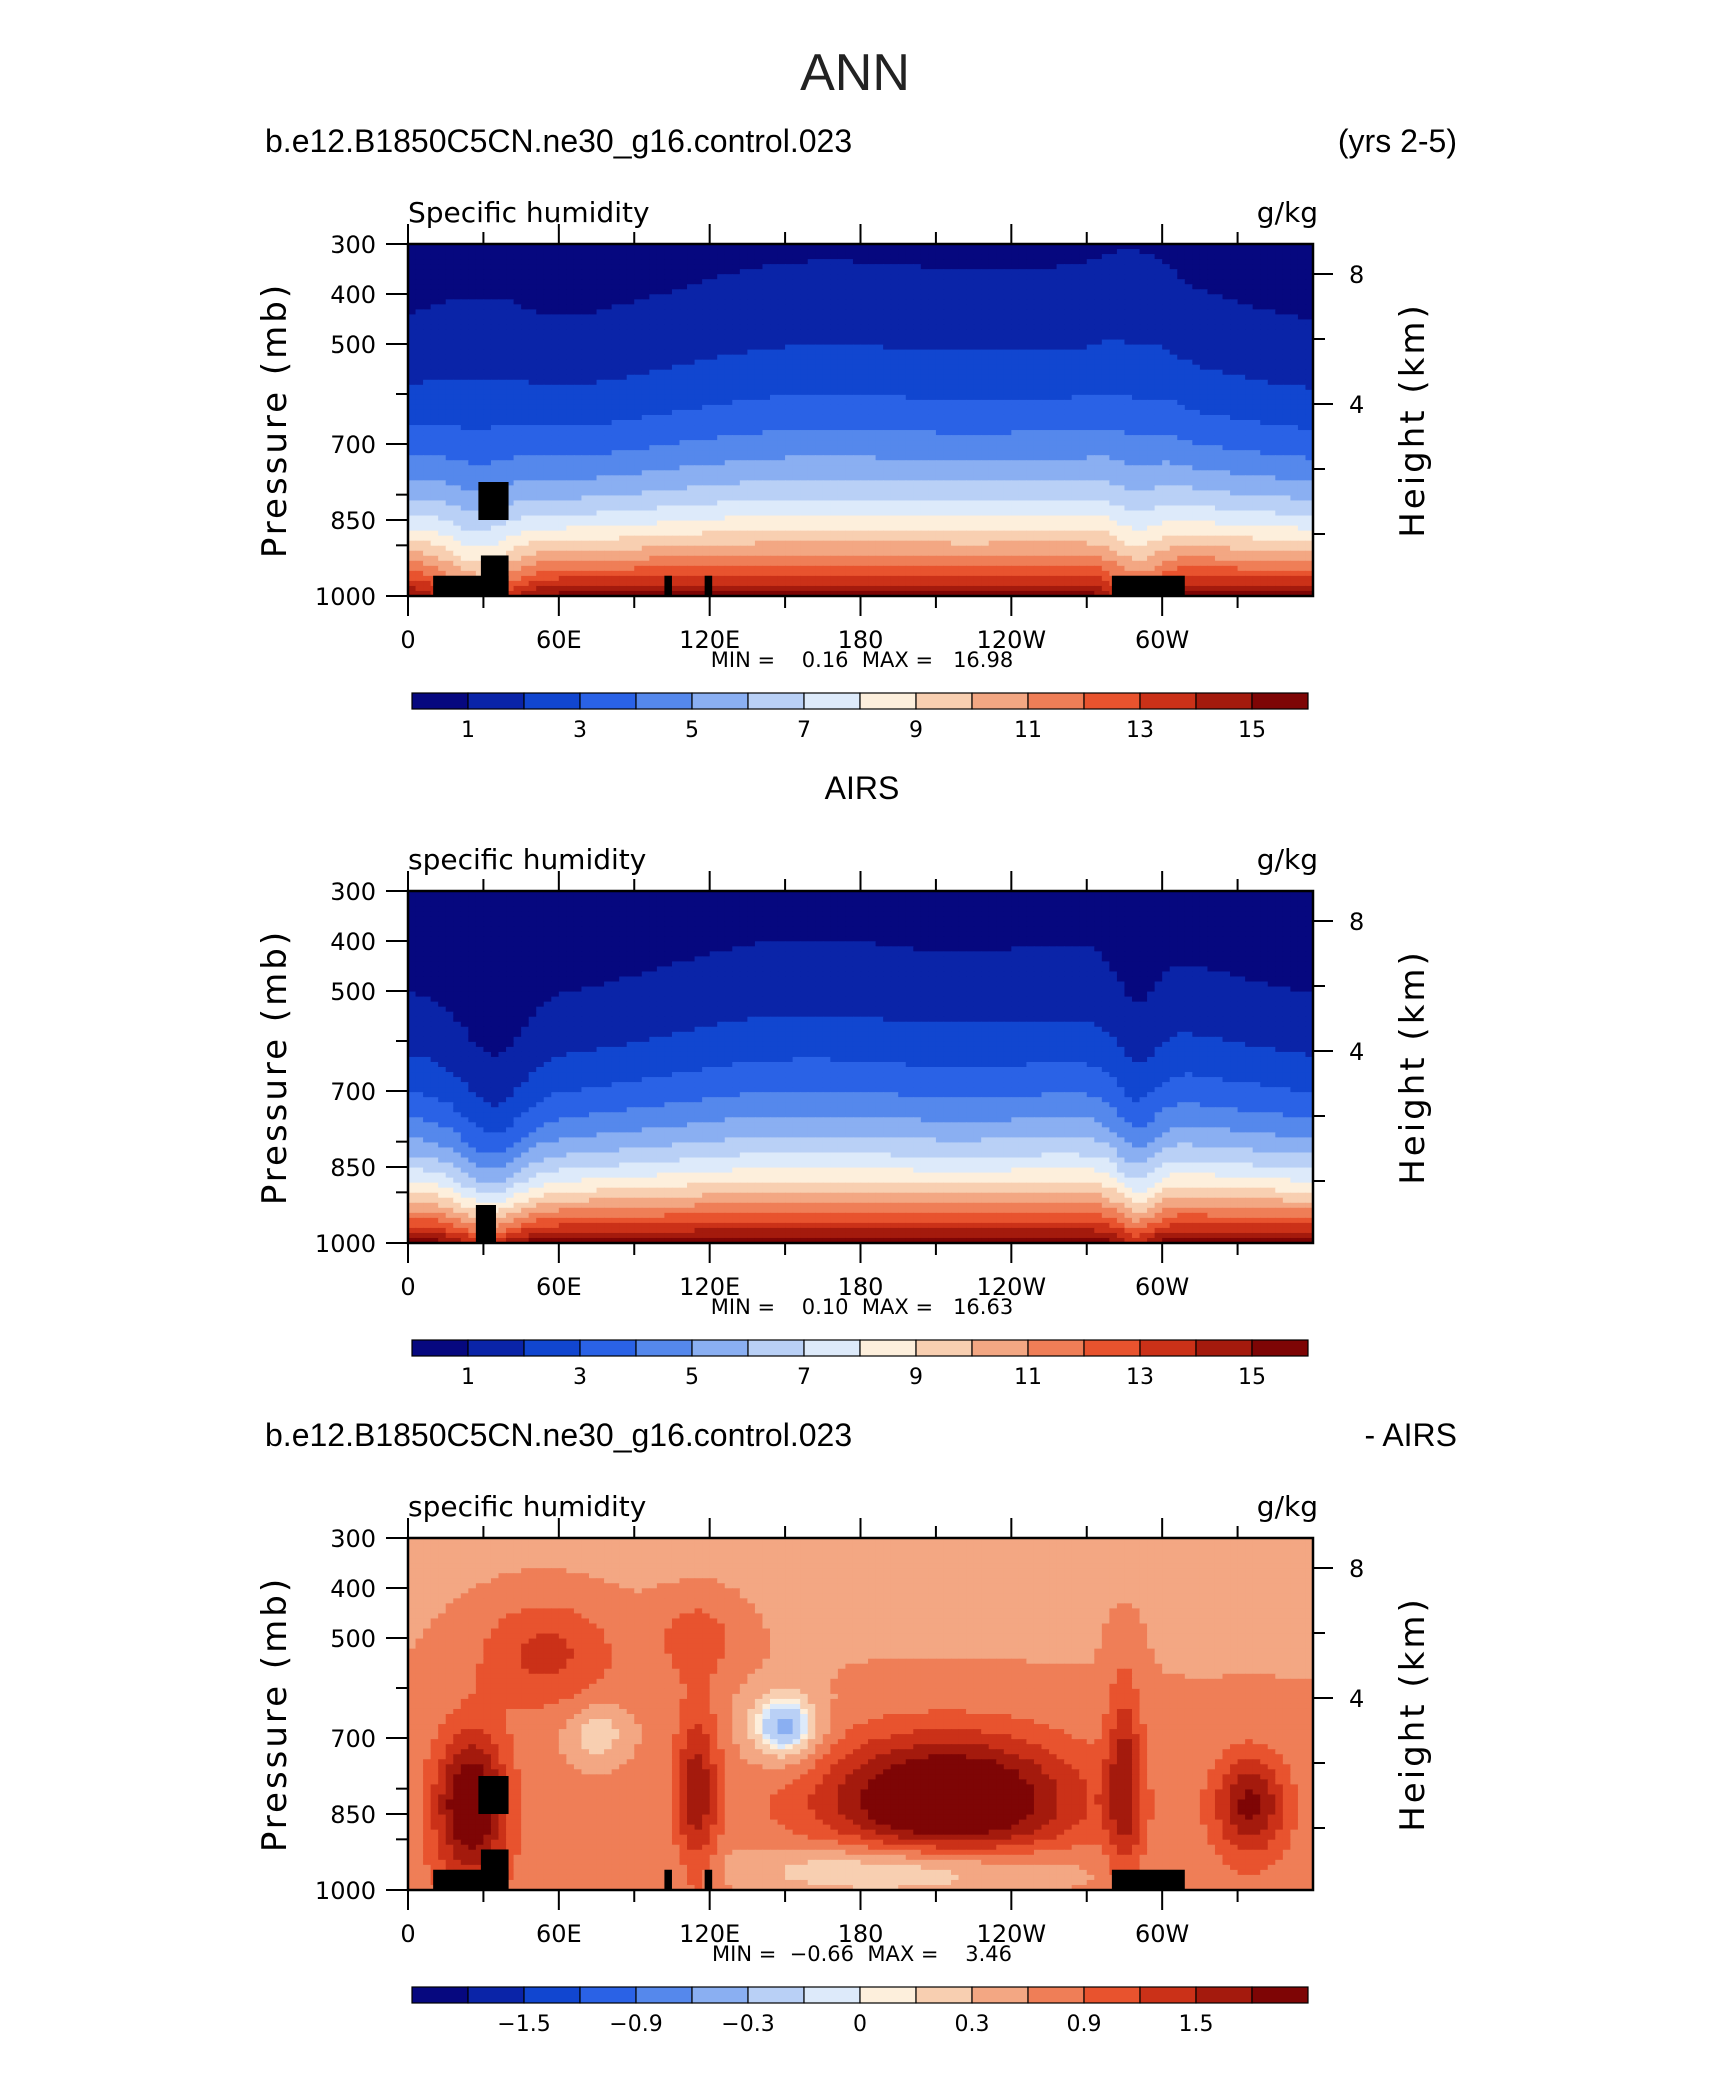 Image resolution: width=1710 pixels, height=2074 pixels. Describe the element at coordinates (860, 1364) in the screenshot. I see `colorbar: 1 3 5 7 9 11 13 15` at that location.